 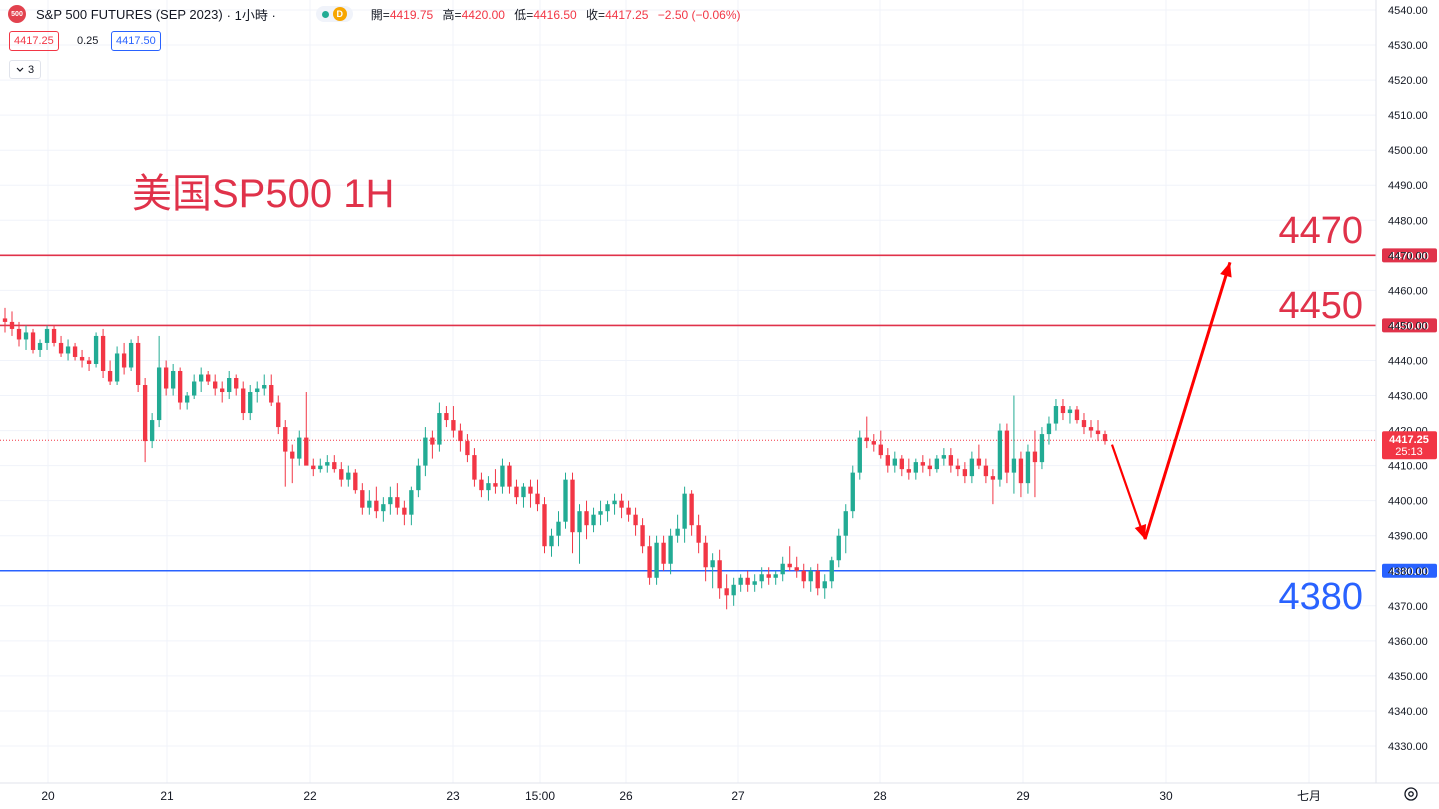 What do you see at coordinates (1408, 116) in the screenshot?
I see `price-tick-label: 4510.00` at bounding box center [1408, 116].